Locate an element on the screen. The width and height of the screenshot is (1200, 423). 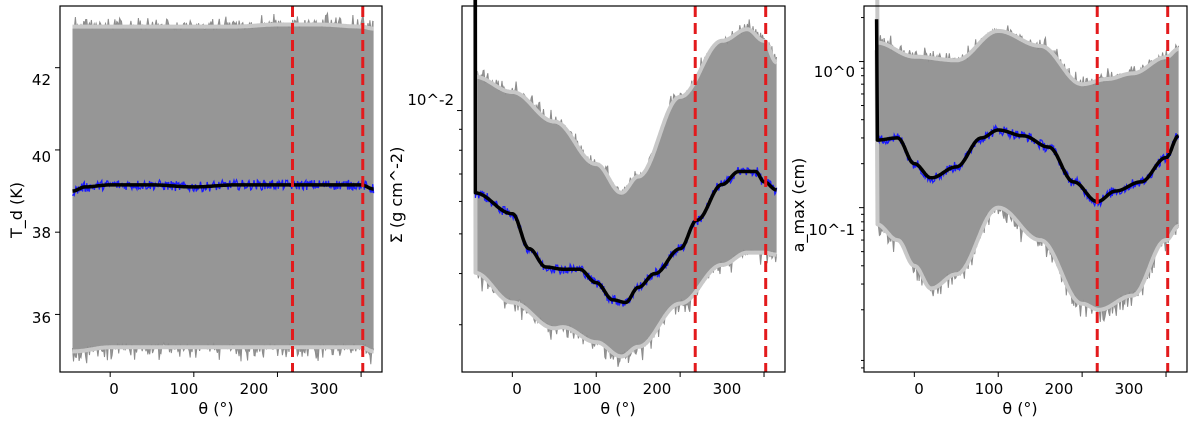
y-axis-label: a_max (cm) is located at coordinates (799, 205).